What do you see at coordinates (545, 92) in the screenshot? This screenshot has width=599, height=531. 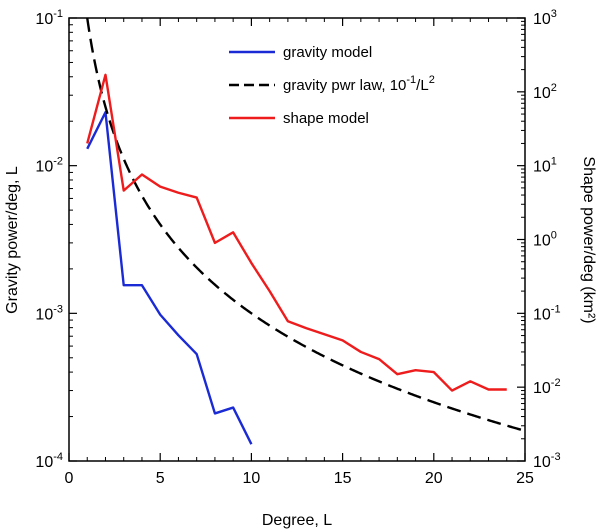 I see `y-right-tick-label: 10²` at bounding box center [545, 92].